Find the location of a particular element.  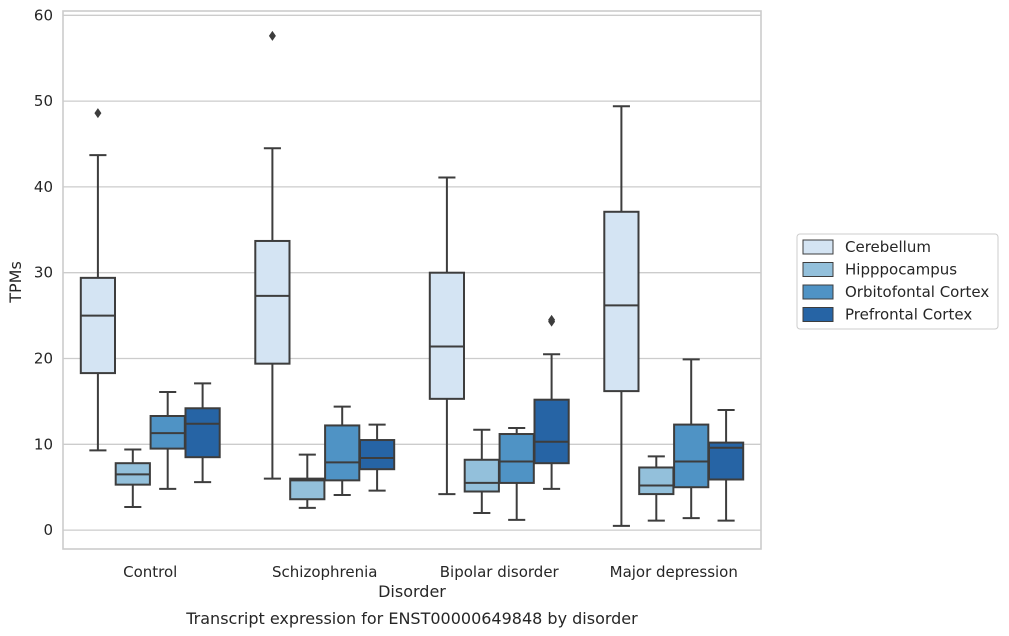

legend-label-orbitofontal-cortex: Orbitofontal Cortex is located at coordinates (917, 292).